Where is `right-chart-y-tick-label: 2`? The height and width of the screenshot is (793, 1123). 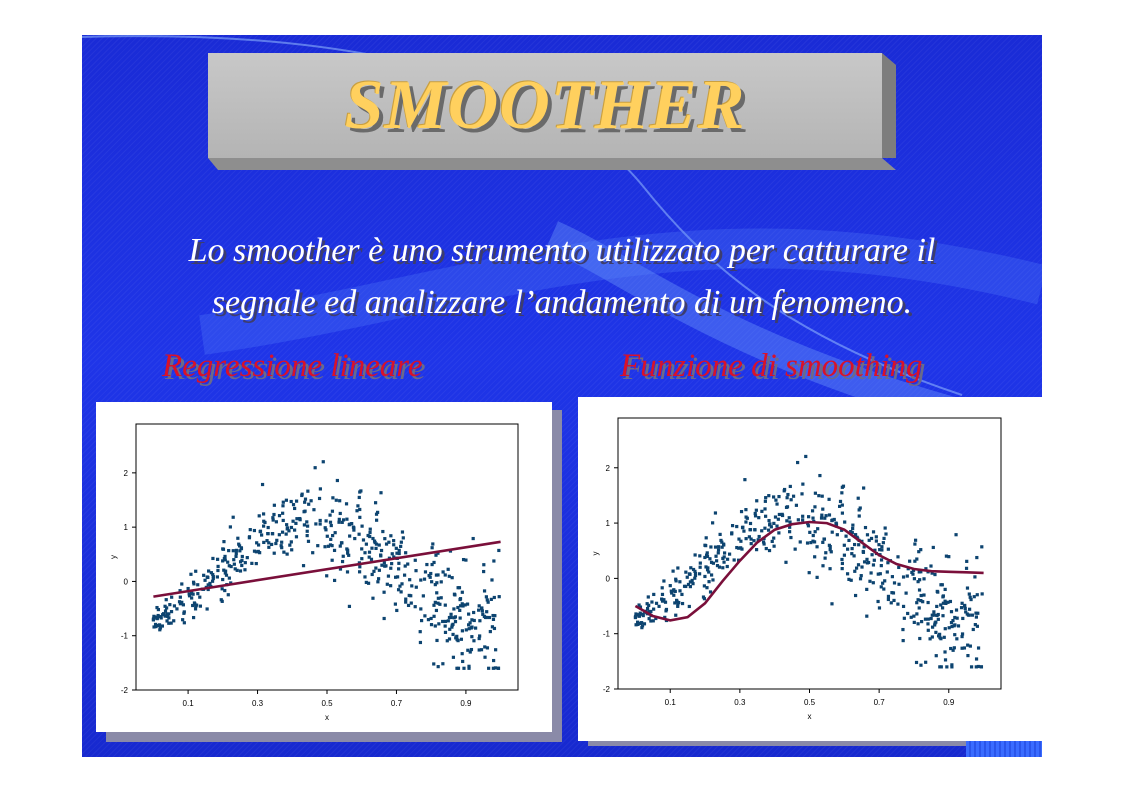
right-chart-y-tick-label: 2 is located at coordinates (608, 468).